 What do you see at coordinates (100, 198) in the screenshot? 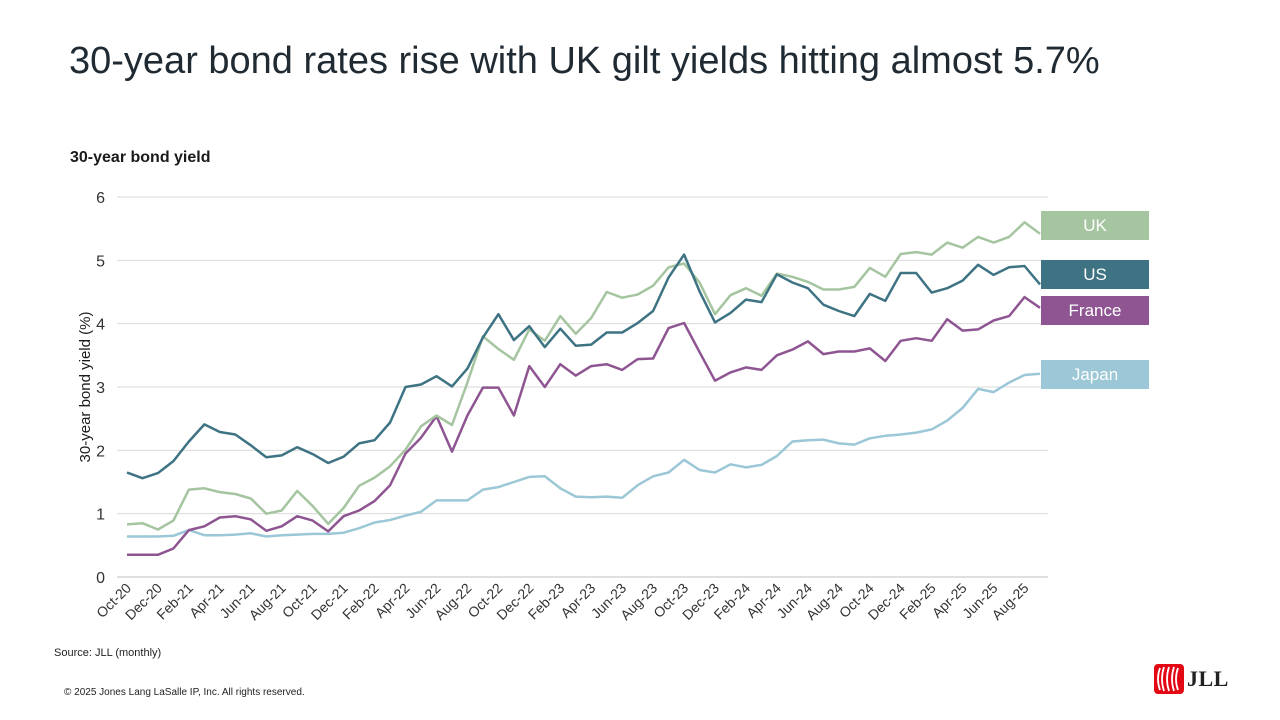
I see `y-tick-label: 6` at bounding box center [100, 198].